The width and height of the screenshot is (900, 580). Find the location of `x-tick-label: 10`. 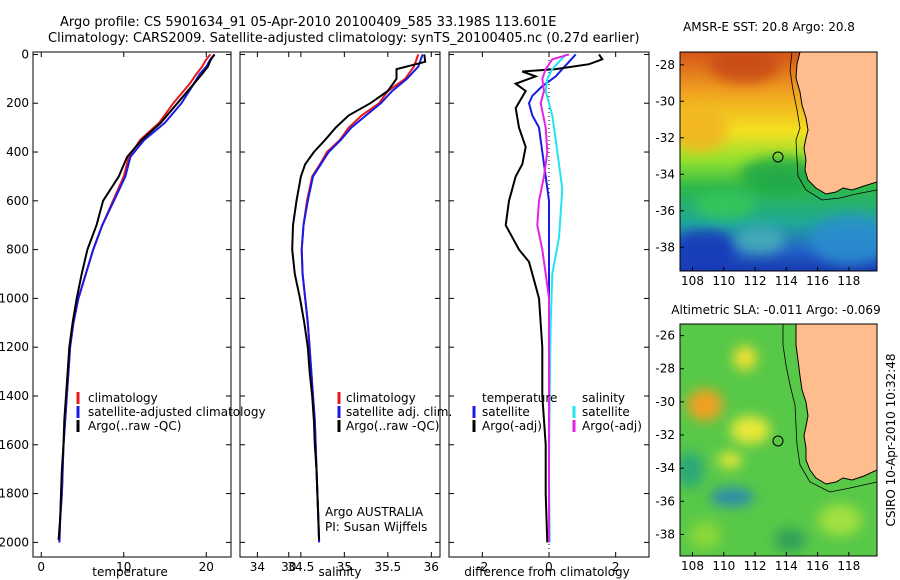

x-tick-label: 10 is located at coordinates (123, 567).